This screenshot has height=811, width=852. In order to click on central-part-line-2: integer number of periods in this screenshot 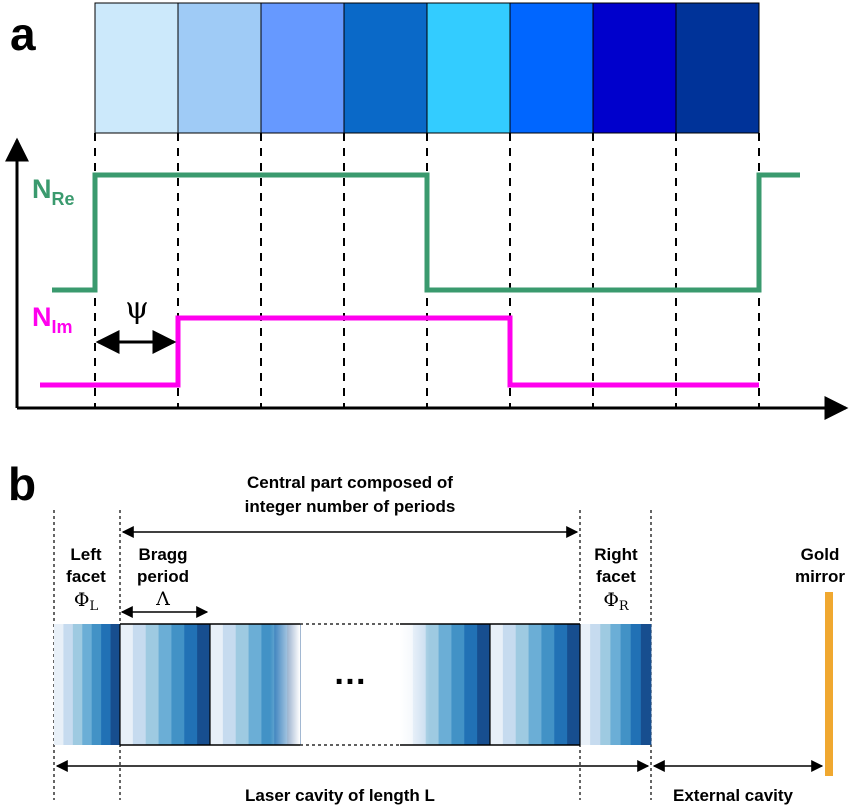, I will do `click(350, 506)`.